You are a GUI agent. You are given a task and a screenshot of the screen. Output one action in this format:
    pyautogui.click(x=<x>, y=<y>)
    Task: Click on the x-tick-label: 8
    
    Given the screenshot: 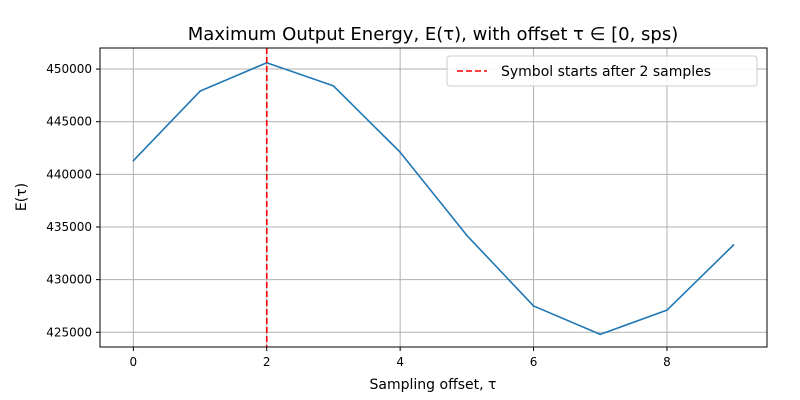 What is the action you would take?
    pyautogui.click(x=667, y=362)
    